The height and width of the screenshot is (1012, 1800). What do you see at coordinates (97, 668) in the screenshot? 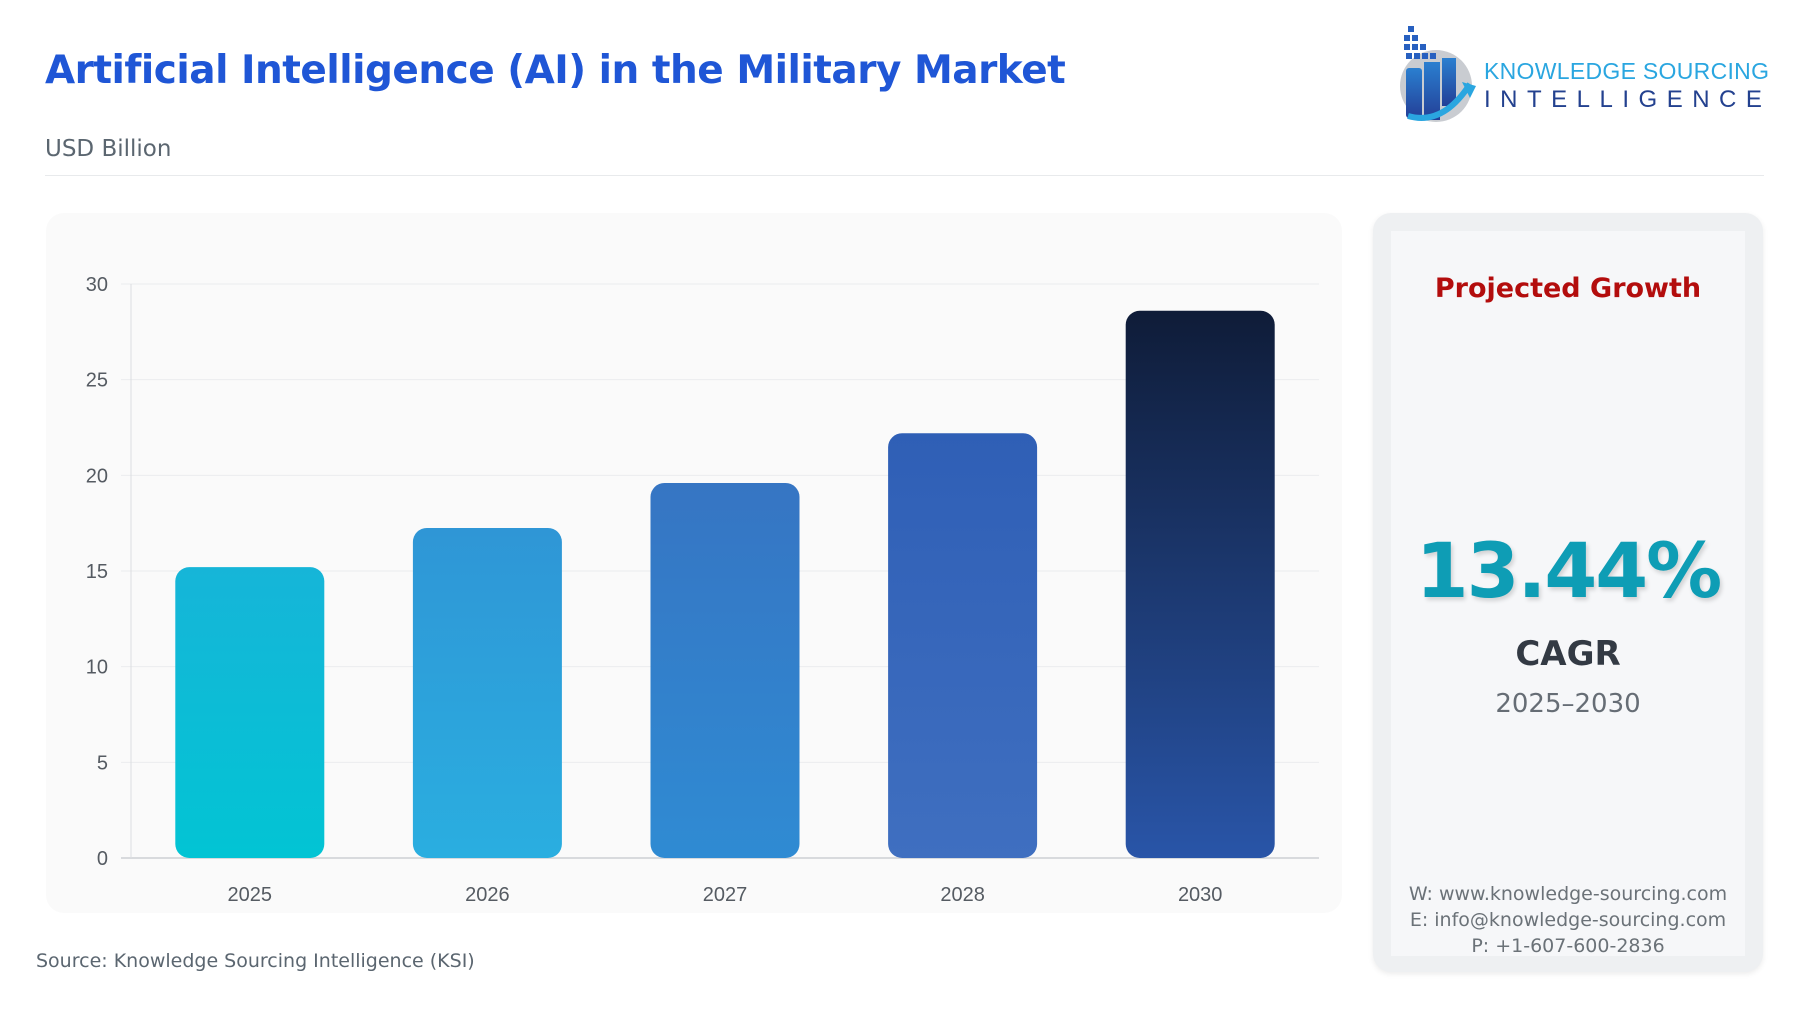
I see `y-tick-label: 10` at bounding box center [97, 668].